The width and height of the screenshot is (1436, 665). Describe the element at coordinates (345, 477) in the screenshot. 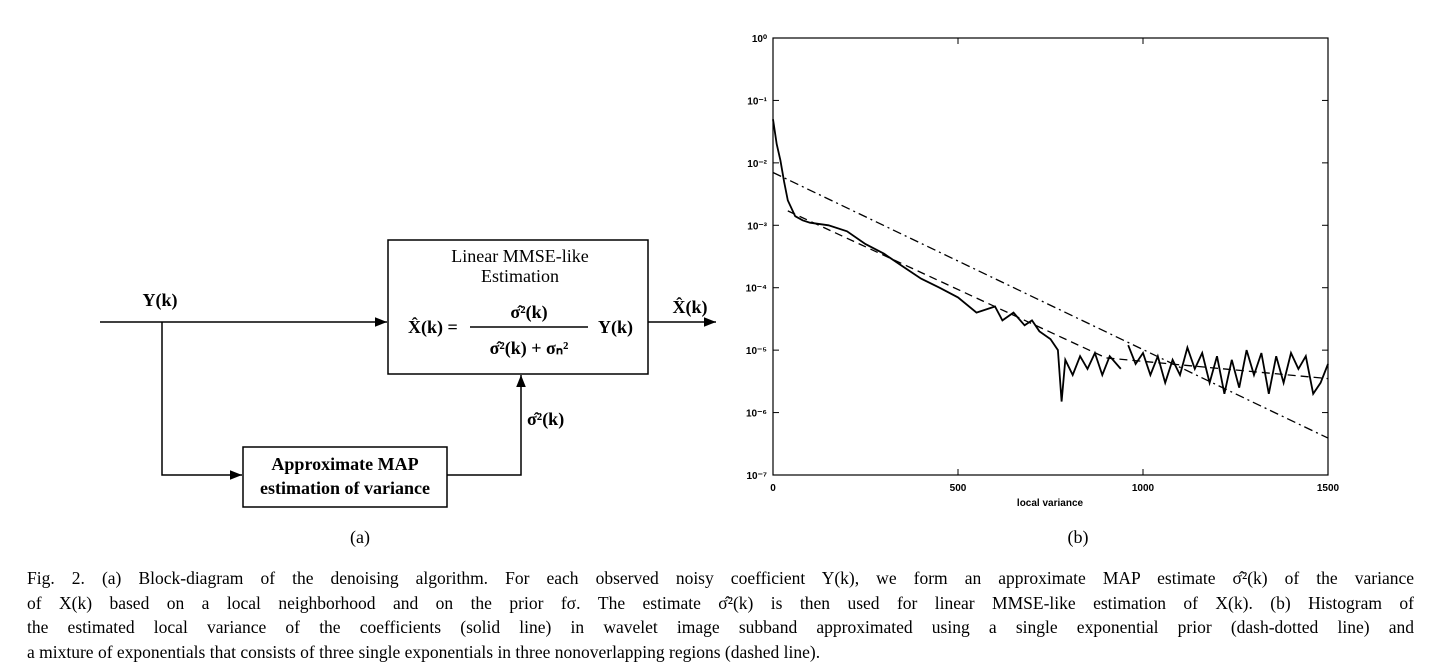

I see `variance-box` at that location.